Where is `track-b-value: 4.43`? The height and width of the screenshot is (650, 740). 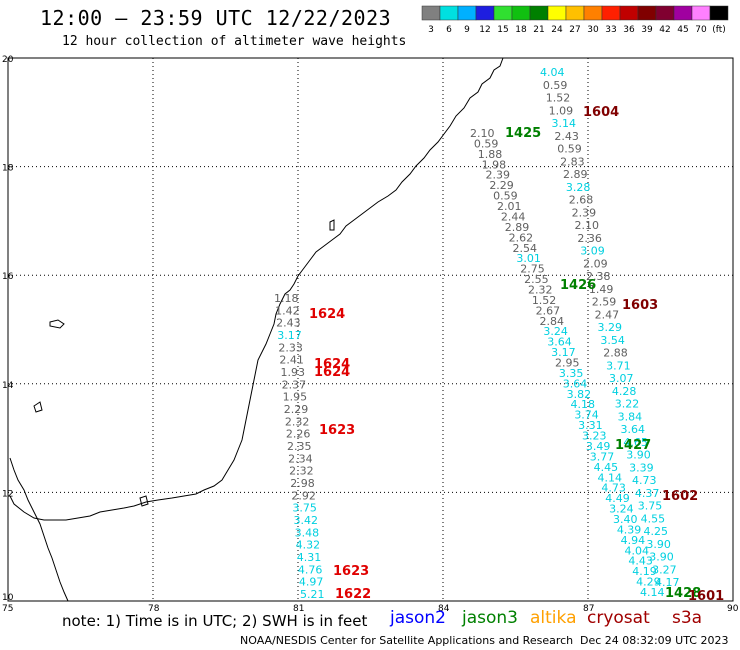 track-b-value: 4.43 is located at coordinates (640, 561).